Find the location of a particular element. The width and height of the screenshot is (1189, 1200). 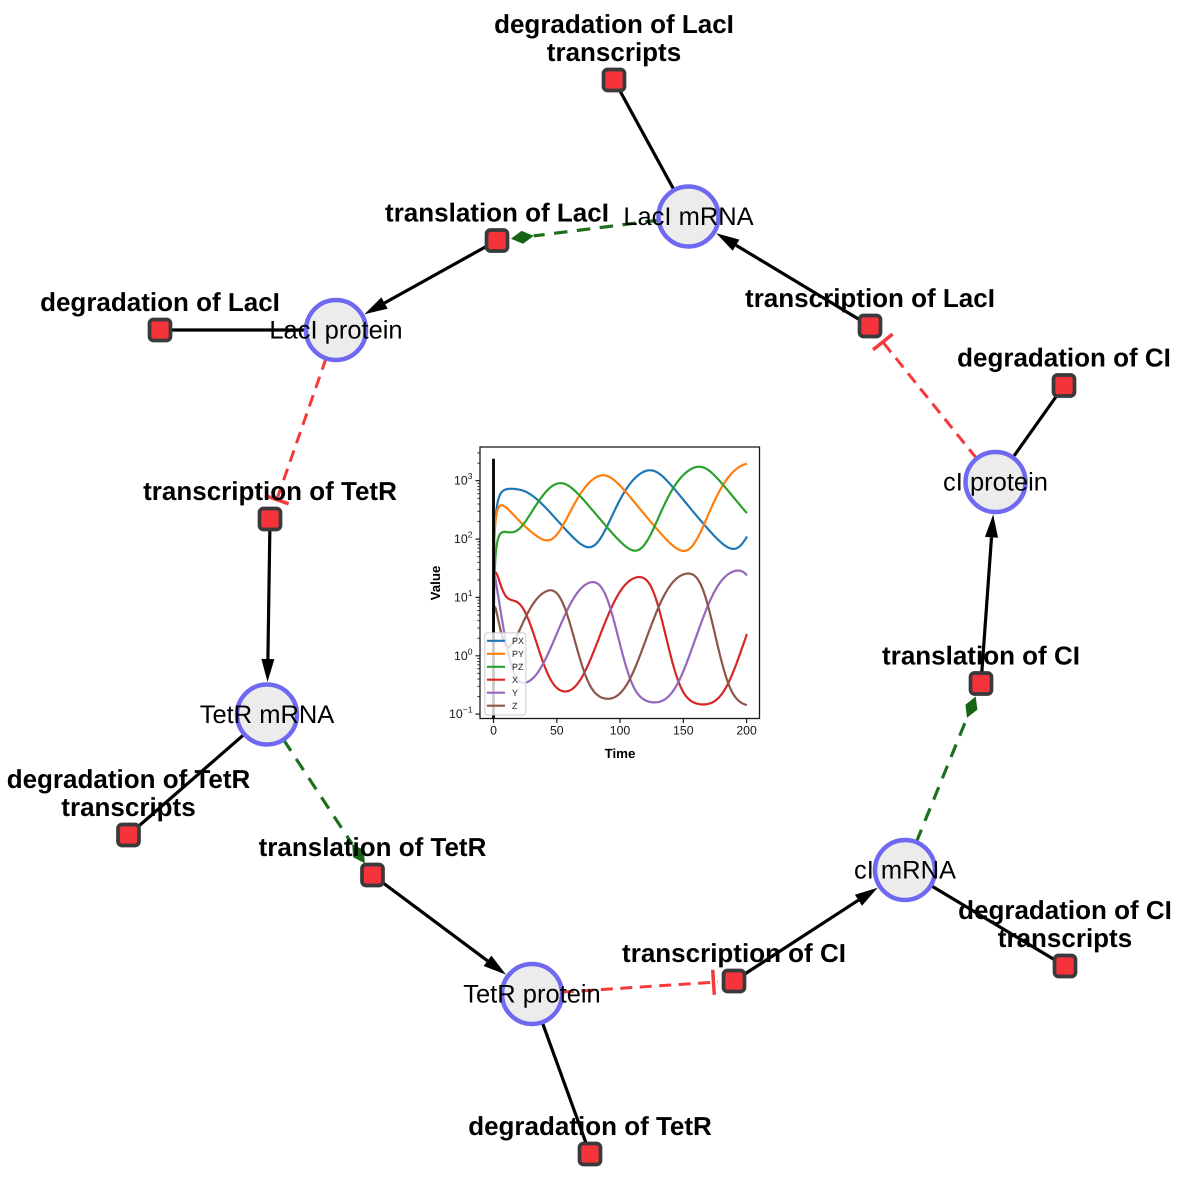

svg-text: transcription of TetR is located at coordinates (270, 491).